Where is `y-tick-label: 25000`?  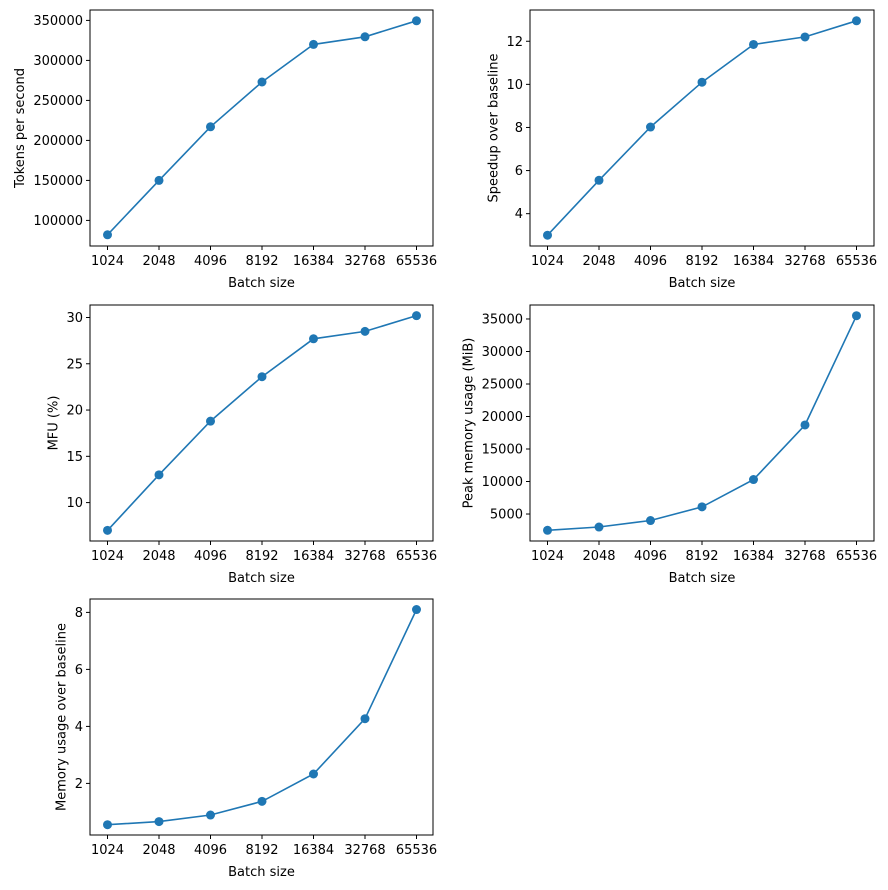
y-tick-label: 25000 is located at coordinates (502, 384).